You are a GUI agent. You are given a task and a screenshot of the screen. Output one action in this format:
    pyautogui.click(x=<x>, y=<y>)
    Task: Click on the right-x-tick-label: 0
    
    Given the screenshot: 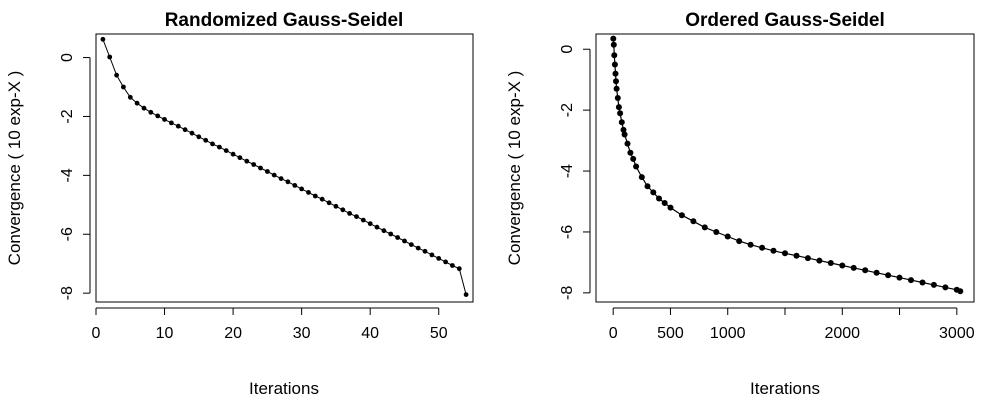 What is the action you would take?
    pyautogui.click(x=613, y=333)
    